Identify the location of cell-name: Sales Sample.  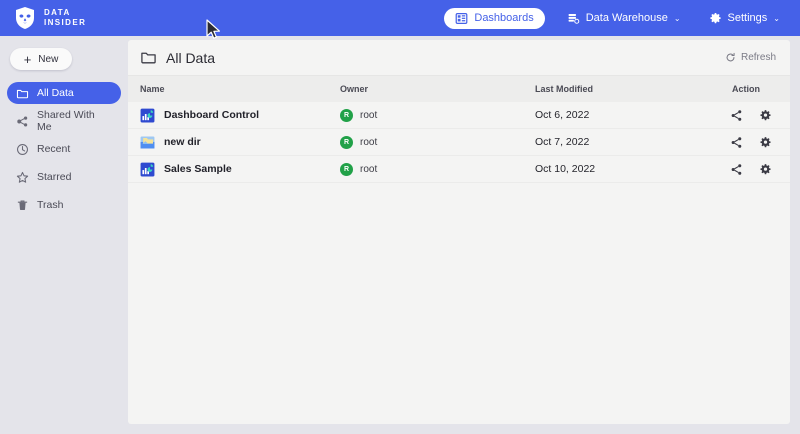
(240, 169).